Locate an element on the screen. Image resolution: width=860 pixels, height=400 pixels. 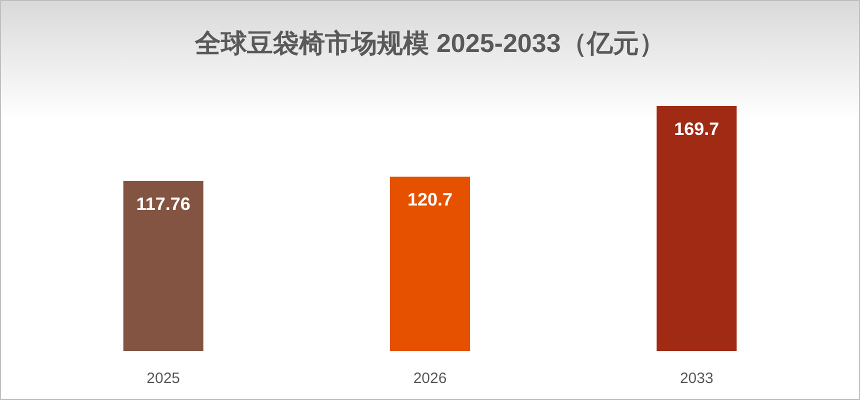
x-tick-label: 2025 is located at coordinates (163, 378).